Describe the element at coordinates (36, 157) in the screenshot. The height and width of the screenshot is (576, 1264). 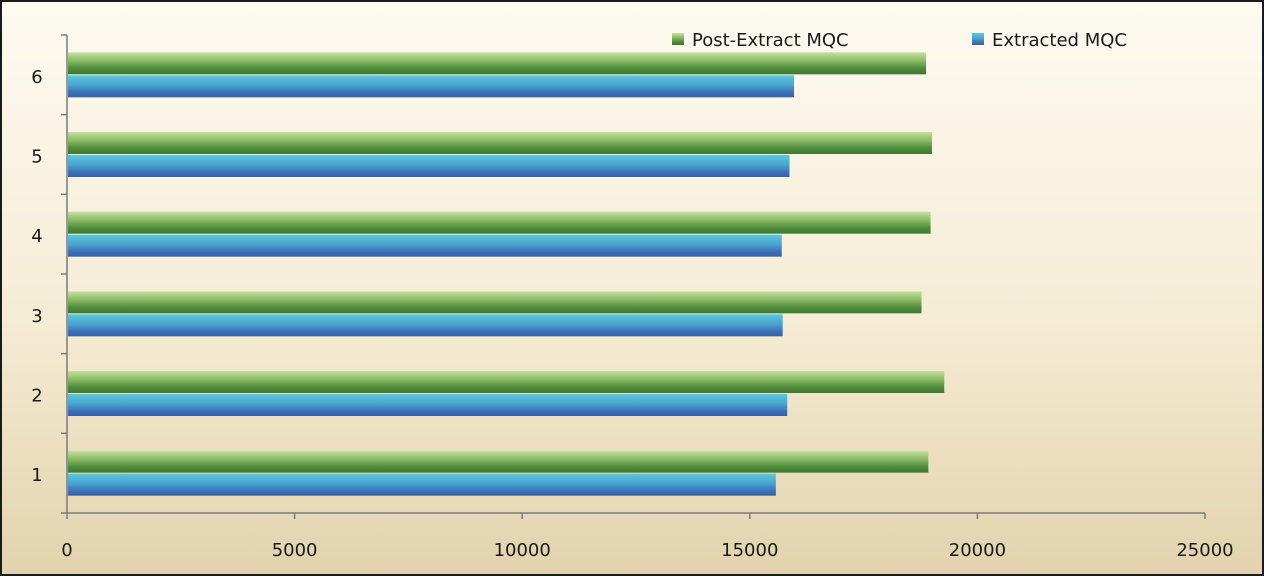
I see `y-tick-label: 5` at that location.